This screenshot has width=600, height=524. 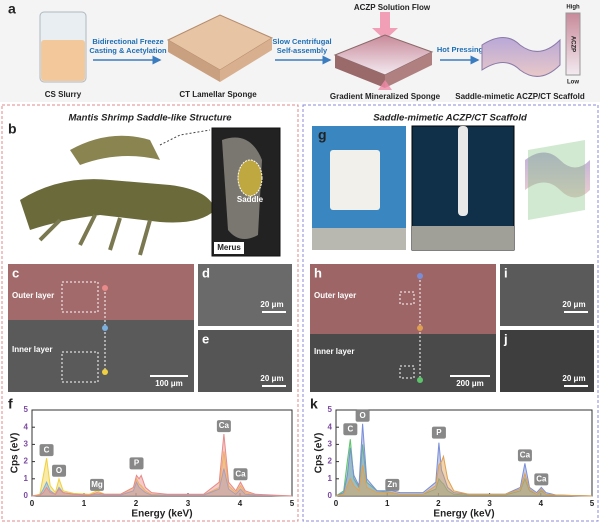 What do you see at coordinates (301, 41) in the screenshot?
I see `arrow-label: Slow Centrifugal` at bounding box center [301, 41].